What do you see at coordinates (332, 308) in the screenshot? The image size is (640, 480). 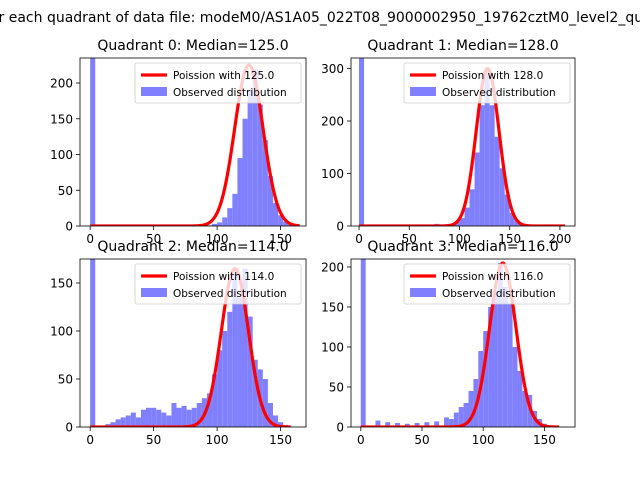 I see `y-tick-label: 150` at bounding box center [332, 308].